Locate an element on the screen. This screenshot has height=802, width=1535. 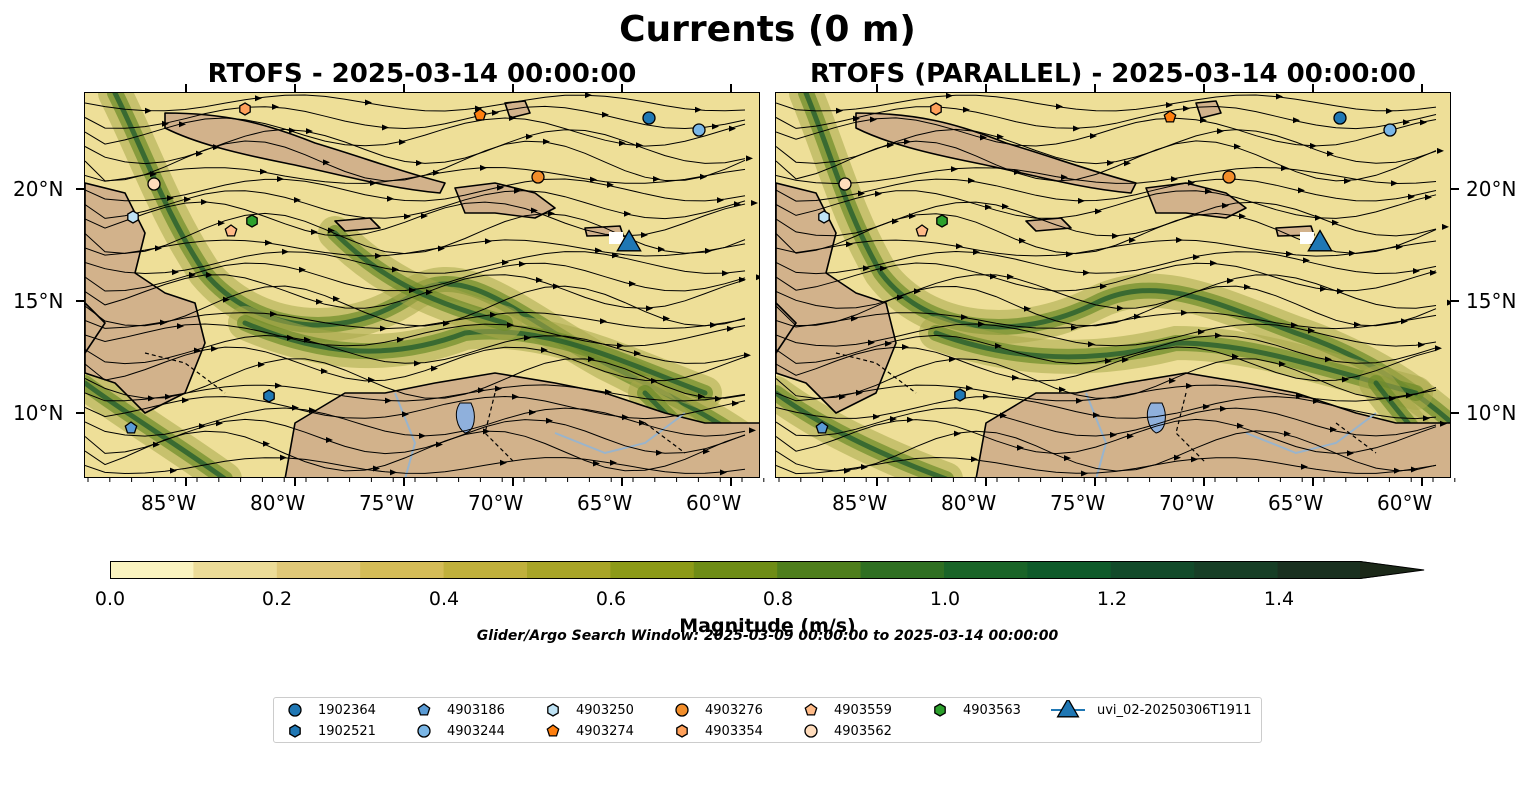
legend-label: 4903354 is located at coordinates (734, 731).